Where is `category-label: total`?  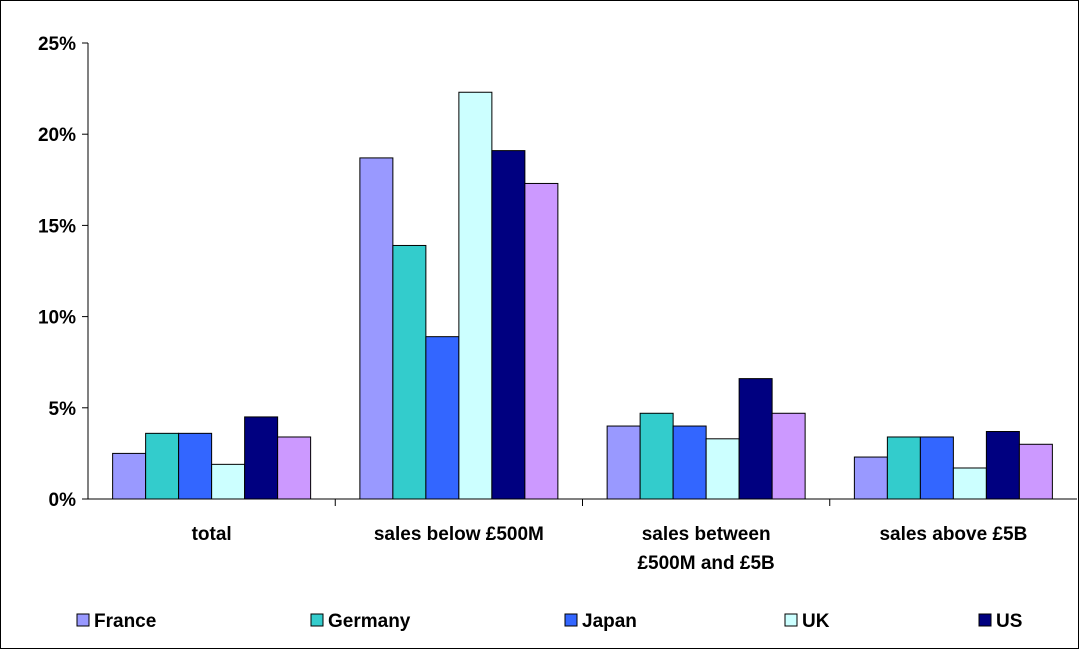 category-label: total is located at coordinates (212, 534).